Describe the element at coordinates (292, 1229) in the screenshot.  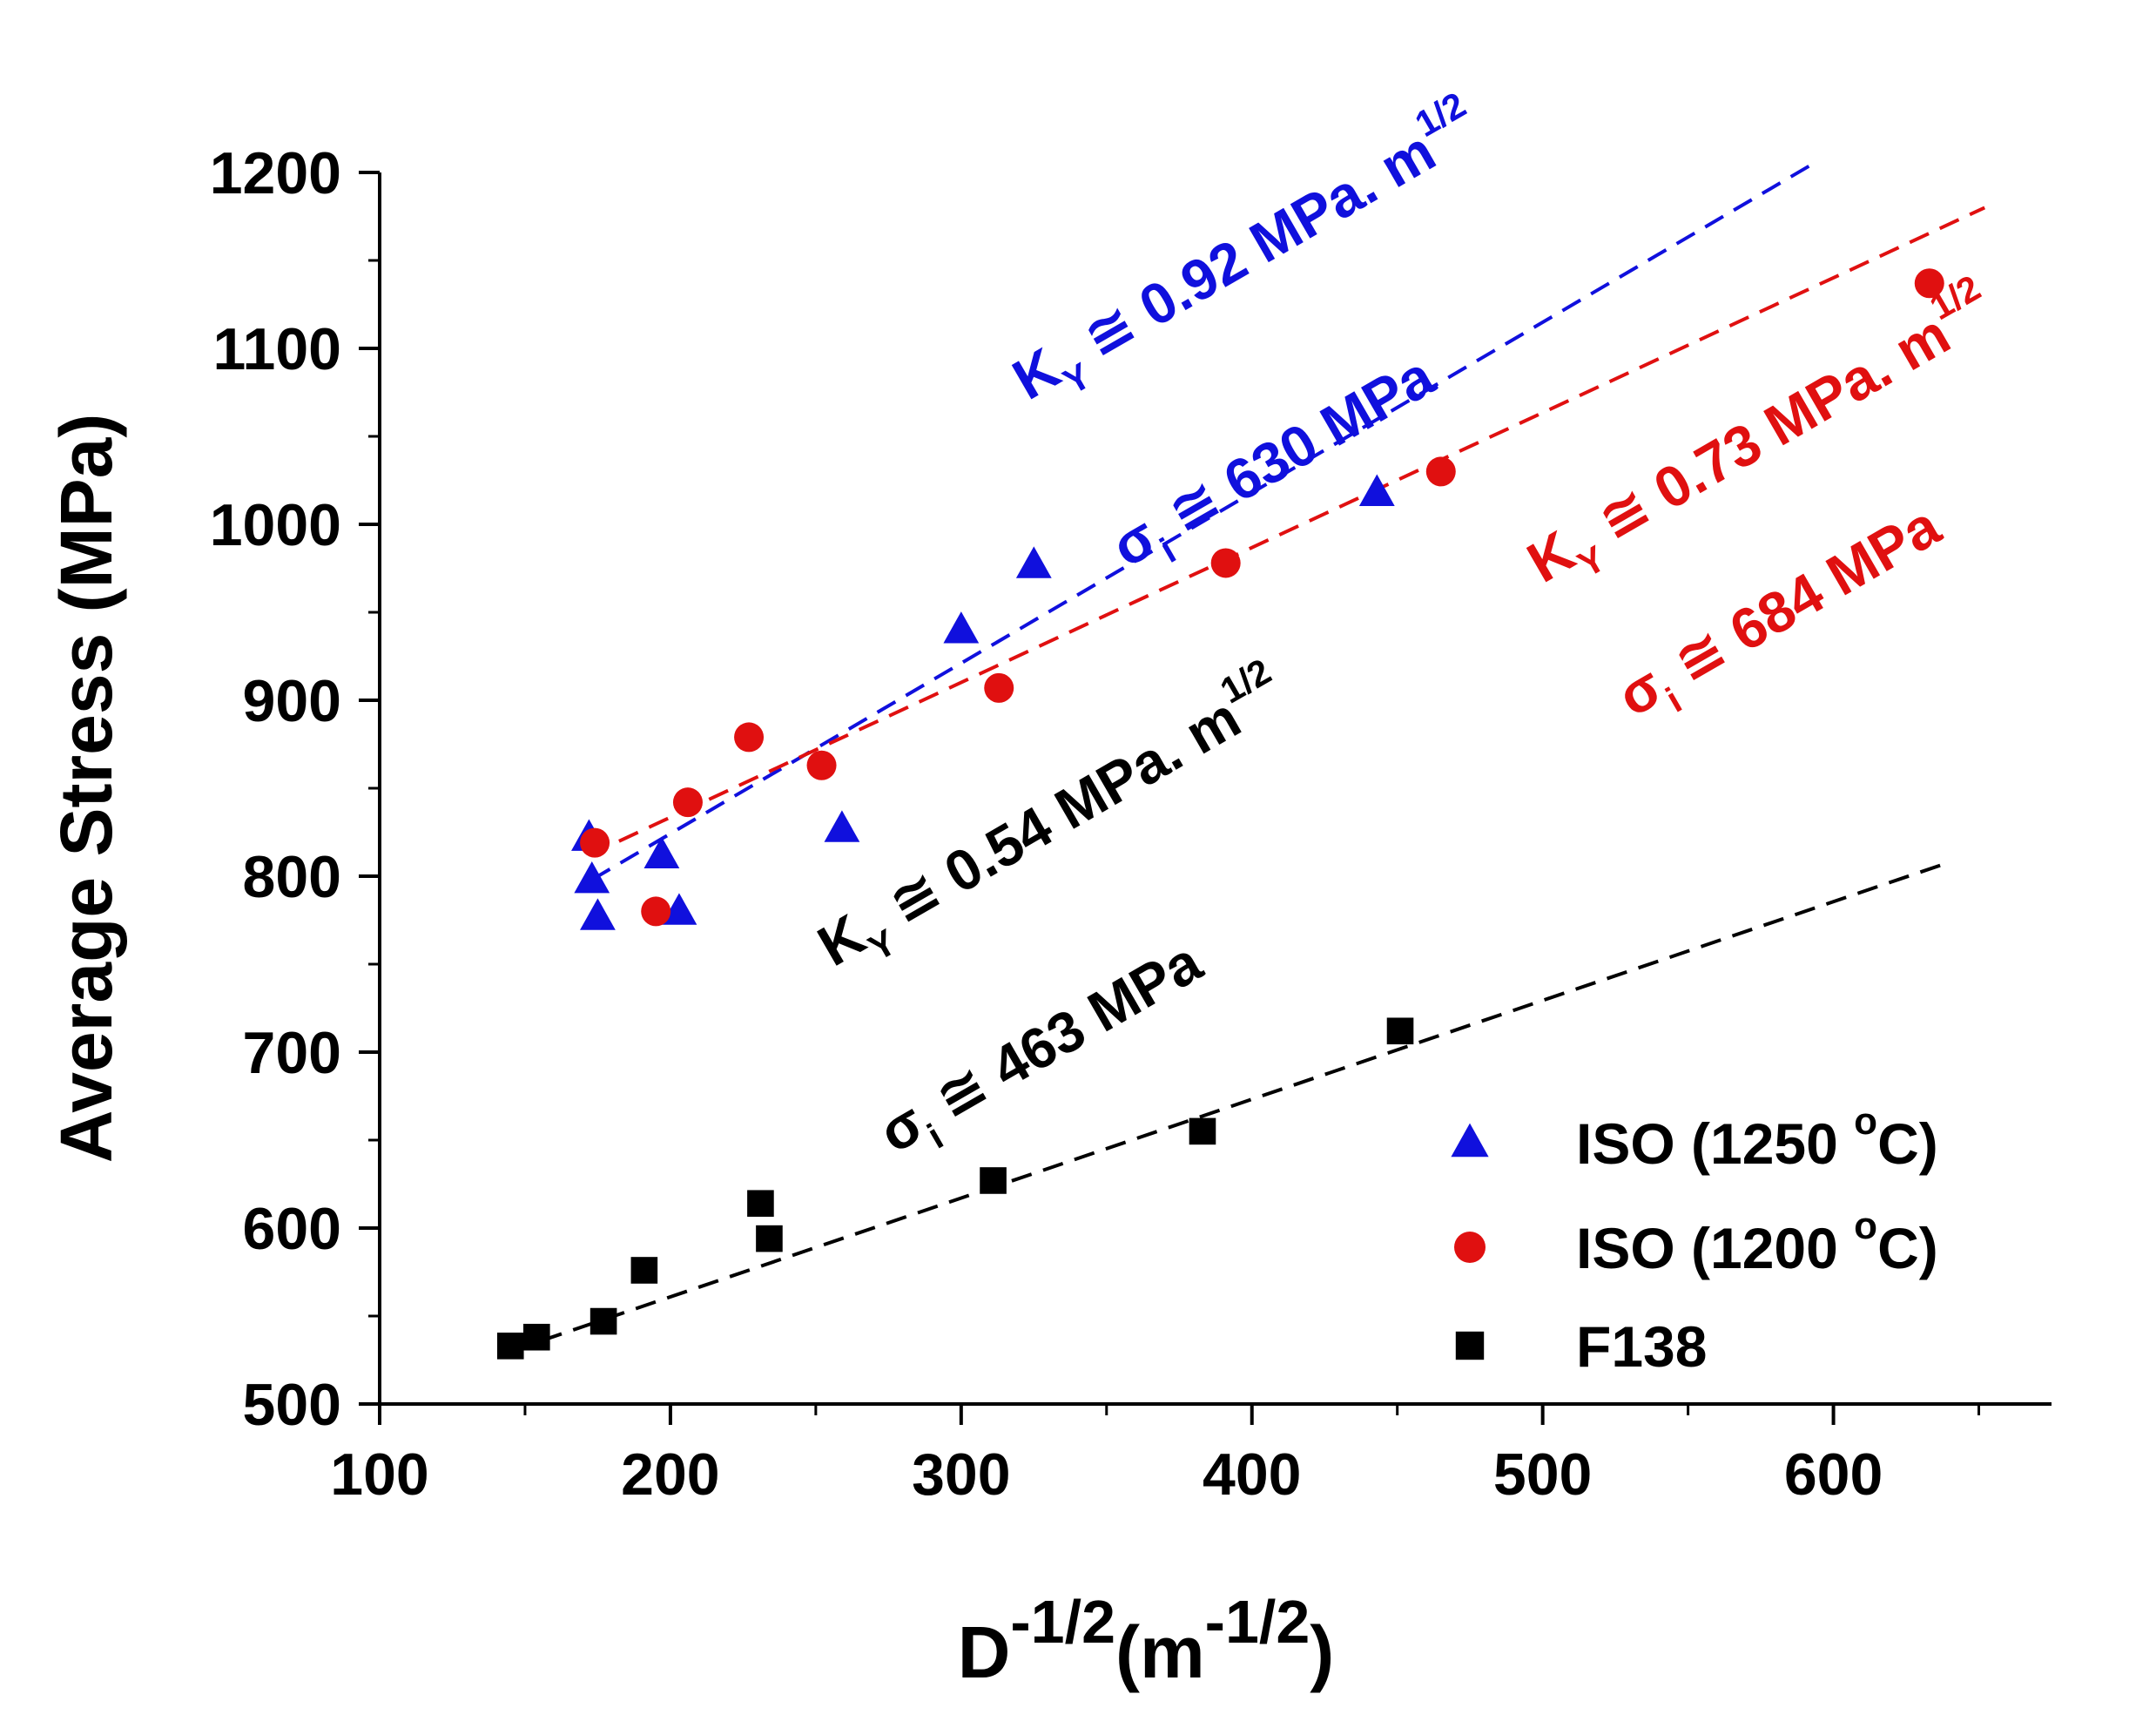
I see `y-tick-label: 600` at that location.